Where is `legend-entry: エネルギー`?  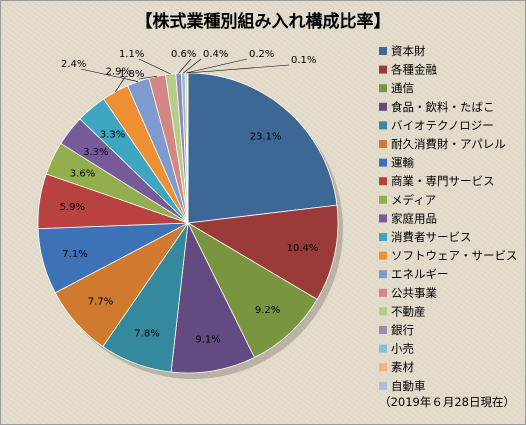 legend-entry: エネルギー is located at coordinates (420, 274).